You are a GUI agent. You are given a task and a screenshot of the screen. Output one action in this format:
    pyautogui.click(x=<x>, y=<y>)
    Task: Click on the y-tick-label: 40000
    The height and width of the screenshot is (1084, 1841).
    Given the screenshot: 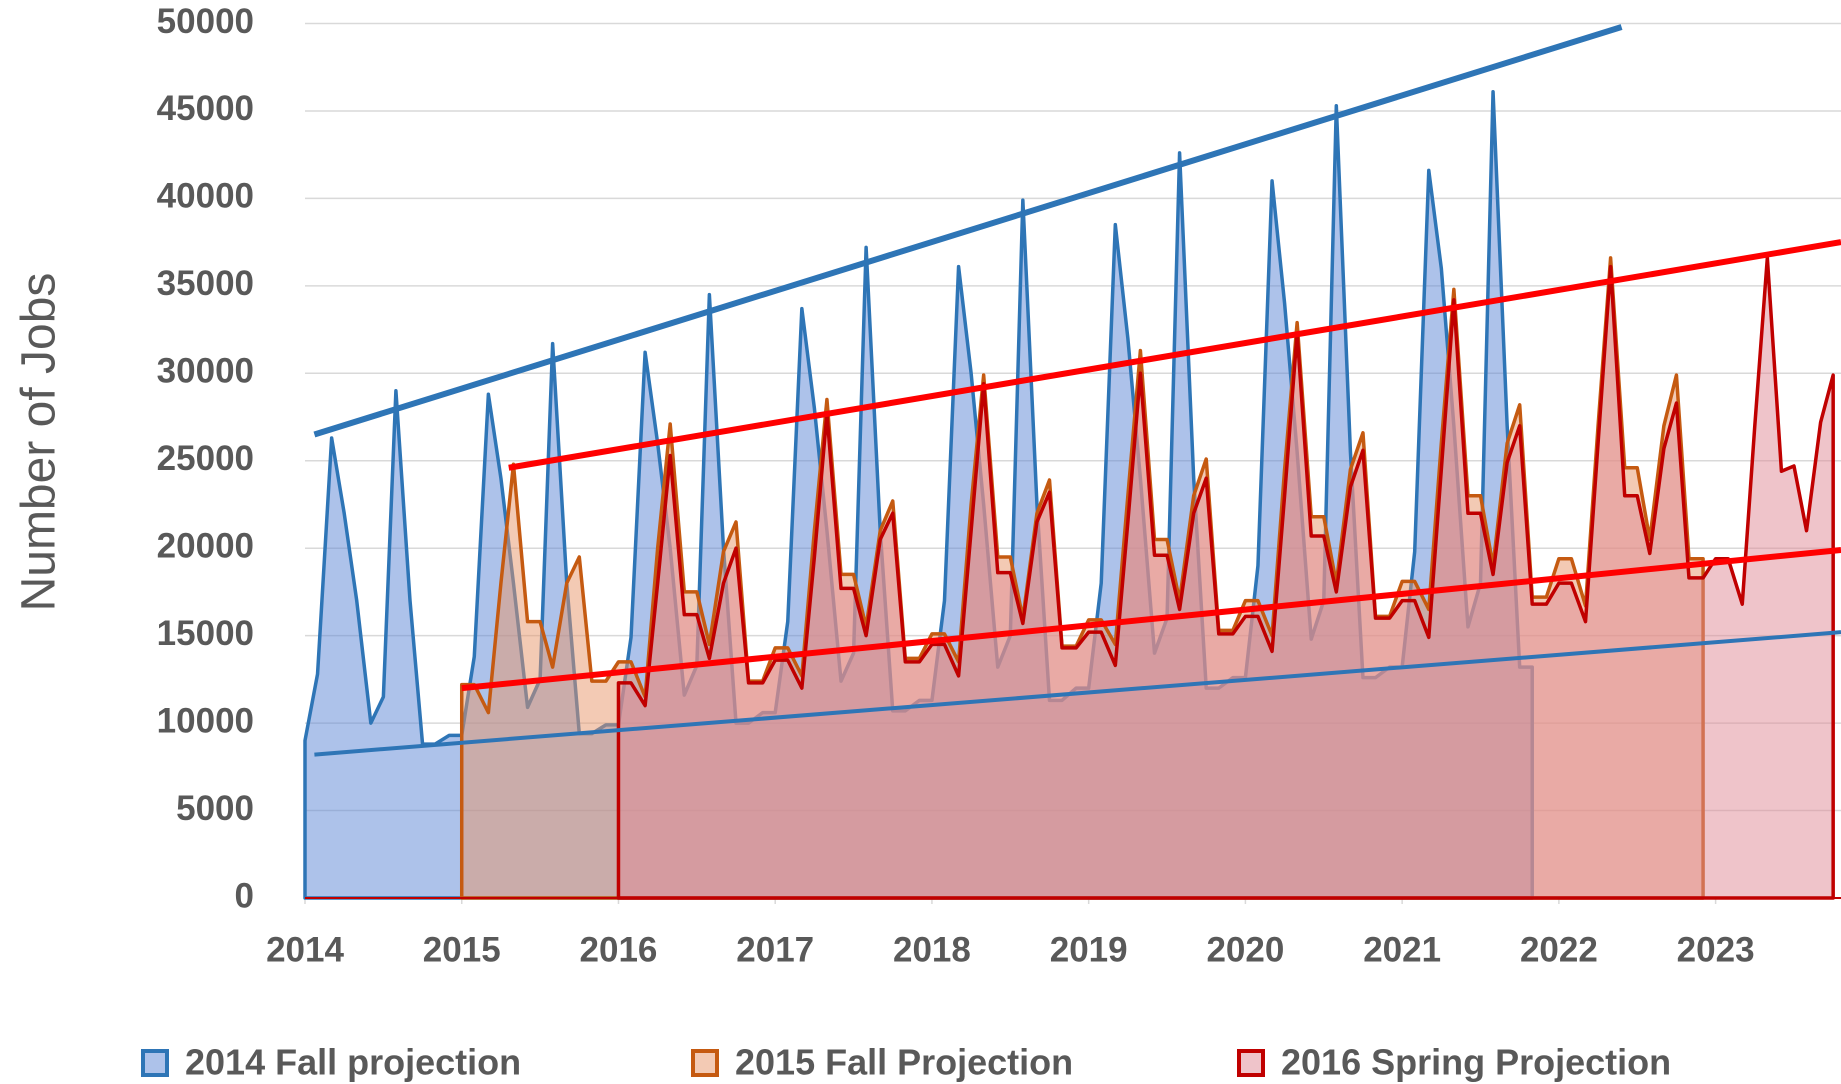 What is the action you would take?
    pyautogui.click(x=205, y=196)
    